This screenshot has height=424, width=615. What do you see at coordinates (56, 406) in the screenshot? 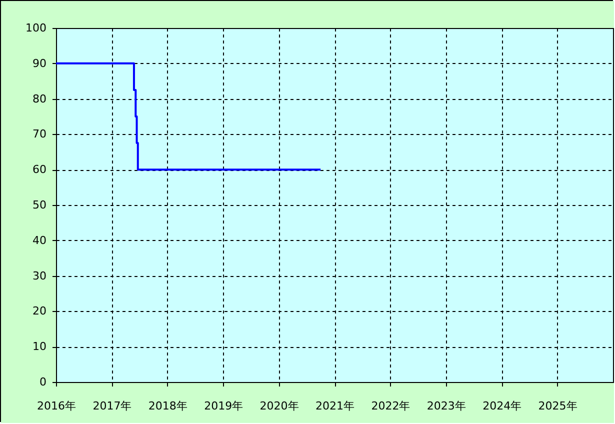
I see `x-tick-label: 2016年` at bounding box center [56, 406].